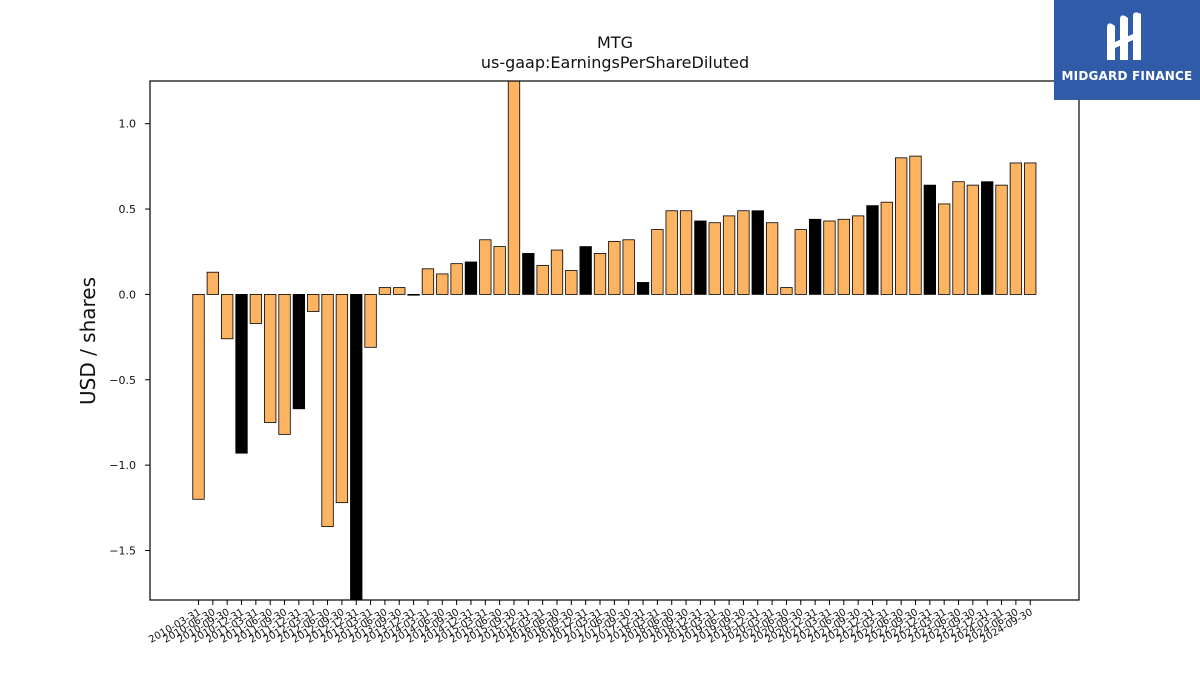 The width and height of the screenshot is (1200, 675). What do you see at coordinates (88, 341) in the screenshot?
I see `y-axis-label: USD / shares` at bounding box center [88, 341].